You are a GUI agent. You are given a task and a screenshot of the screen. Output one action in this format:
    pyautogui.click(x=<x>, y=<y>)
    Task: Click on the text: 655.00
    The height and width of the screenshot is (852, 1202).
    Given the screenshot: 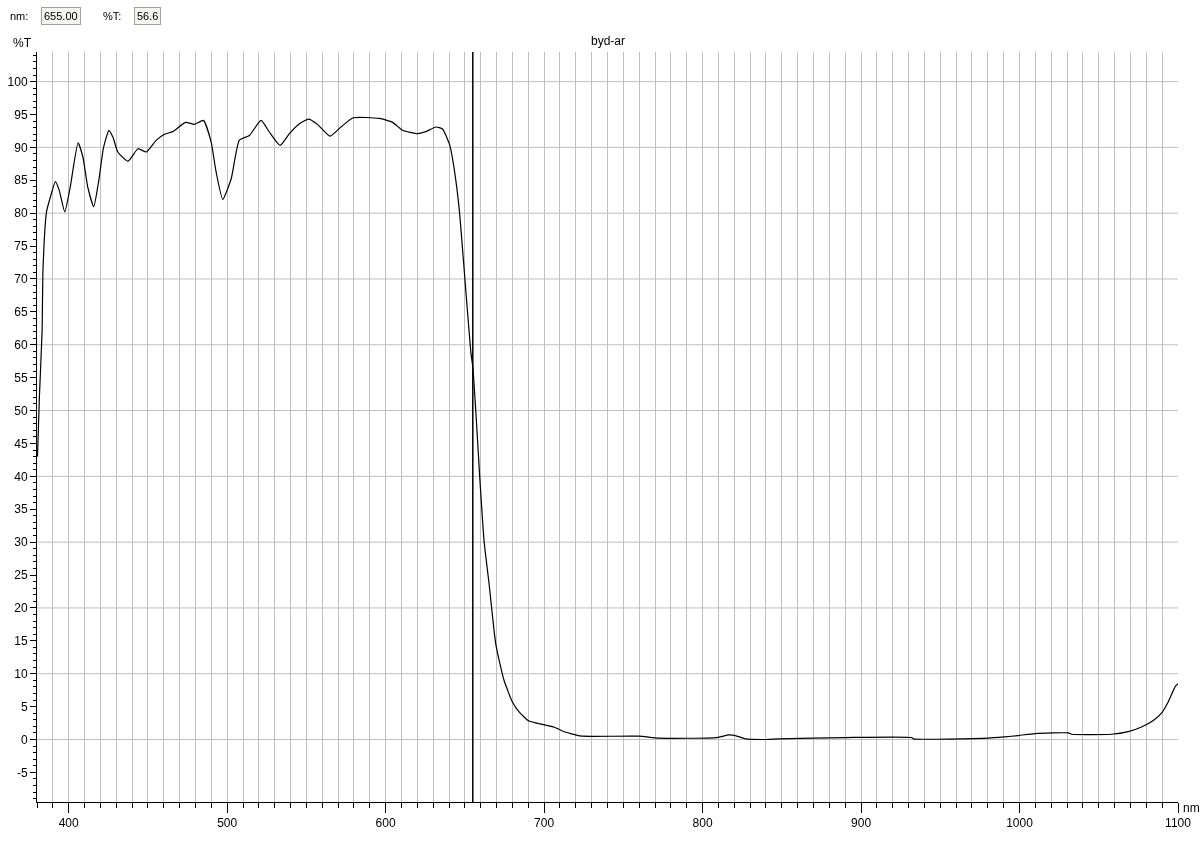 What is the action you would take?
    pyautogui.click(x=61, y=16)
    